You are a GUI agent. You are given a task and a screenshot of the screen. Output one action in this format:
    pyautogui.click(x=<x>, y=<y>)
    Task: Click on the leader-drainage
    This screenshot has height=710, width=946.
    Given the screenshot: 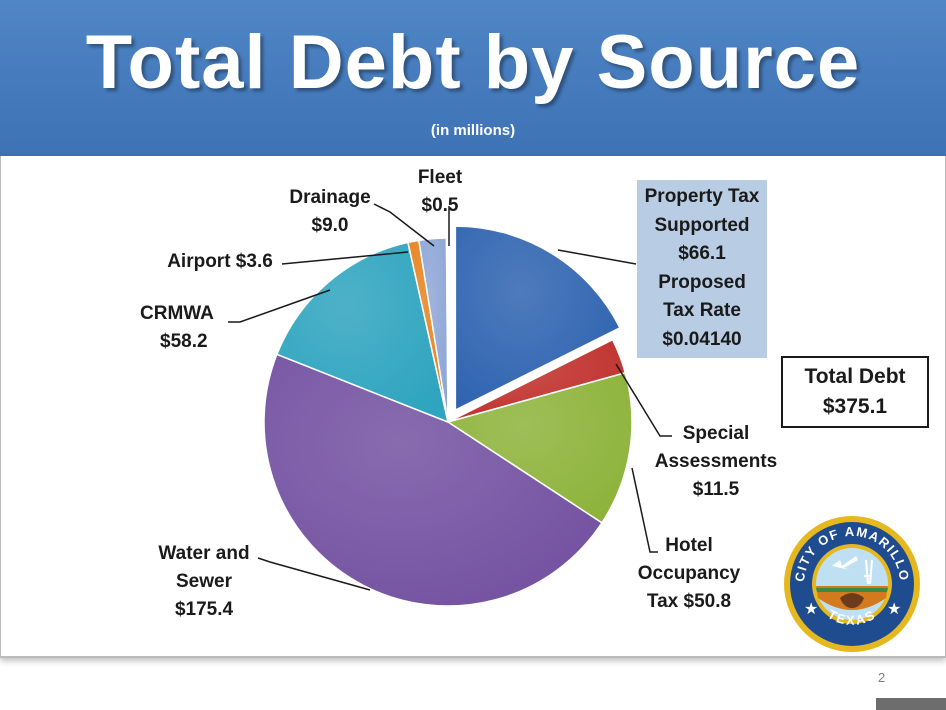 What is the action you would take?
    pyautogui.click(x=404, y=225)
    